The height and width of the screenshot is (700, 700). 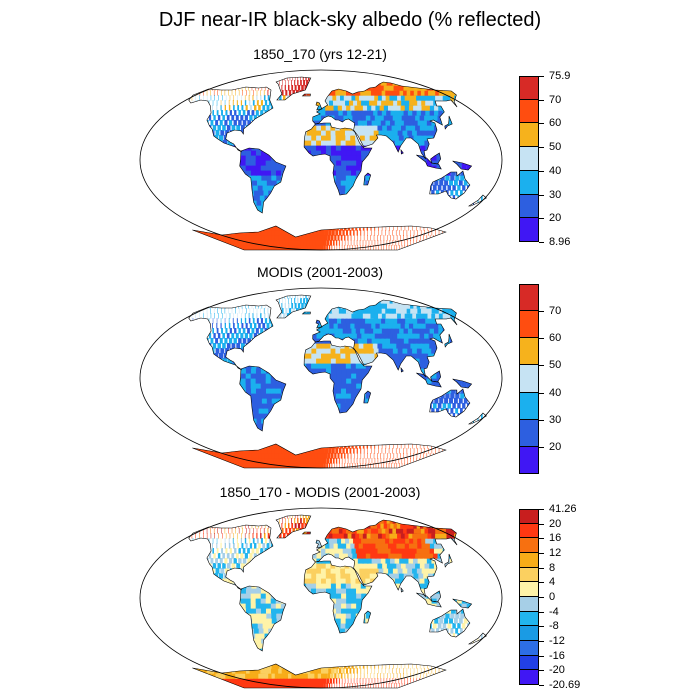 What do you see at coordinates (557, 670) in the screenshot?
I see `colorbar-label: -20` at bounding box center [557, 670].